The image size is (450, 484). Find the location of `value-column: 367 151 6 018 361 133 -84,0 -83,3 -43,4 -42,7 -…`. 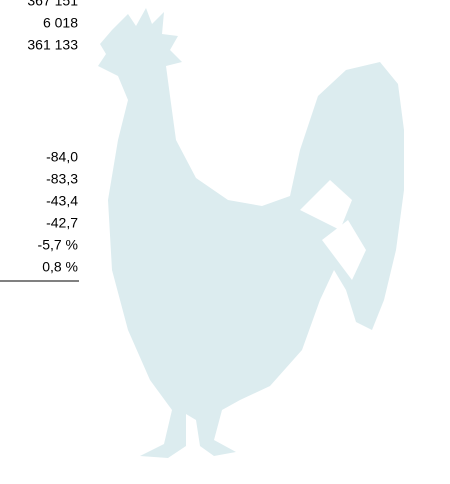

value-column: 367 151 6 018 361 133 -84,0 -83,3 -43,4 -42,7 -… is located at coordinates (52, 137).